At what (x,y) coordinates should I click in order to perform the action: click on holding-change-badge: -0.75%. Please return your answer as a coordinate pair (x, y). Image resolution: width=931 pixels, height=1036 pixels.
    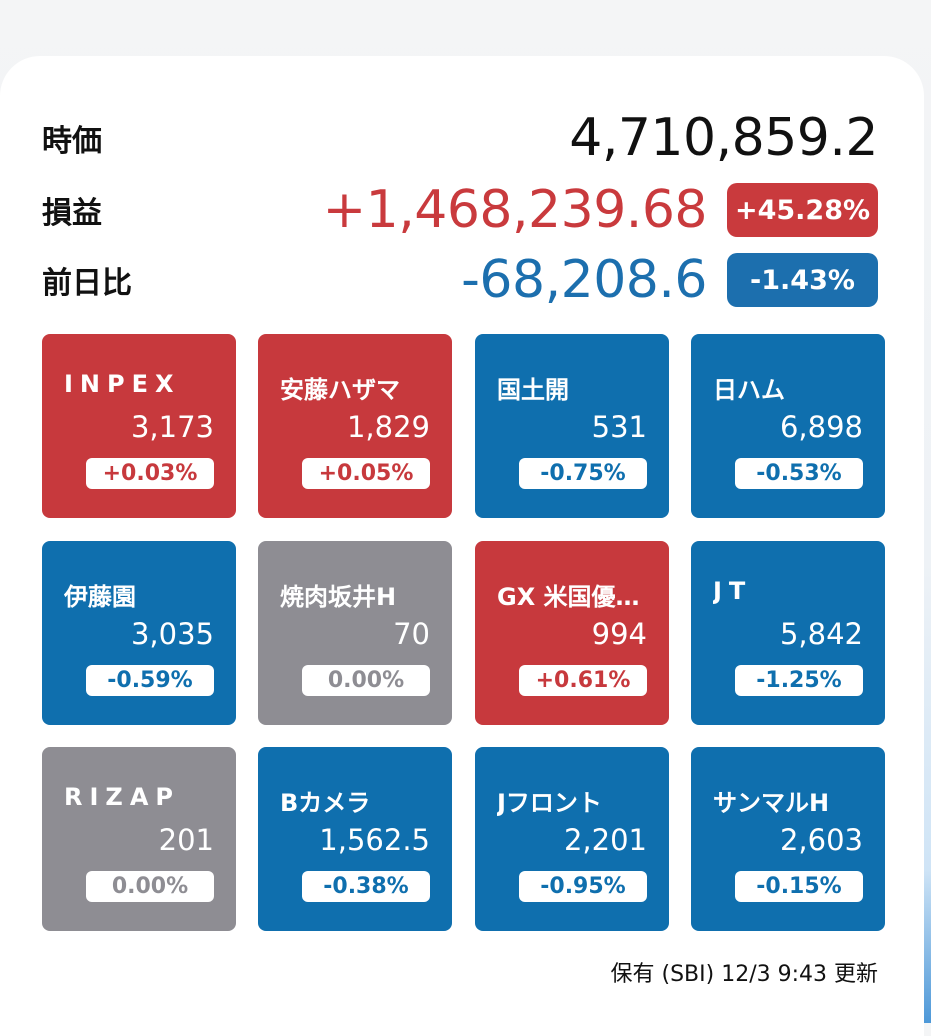
    Looking at the image, I should click on (583, 473).